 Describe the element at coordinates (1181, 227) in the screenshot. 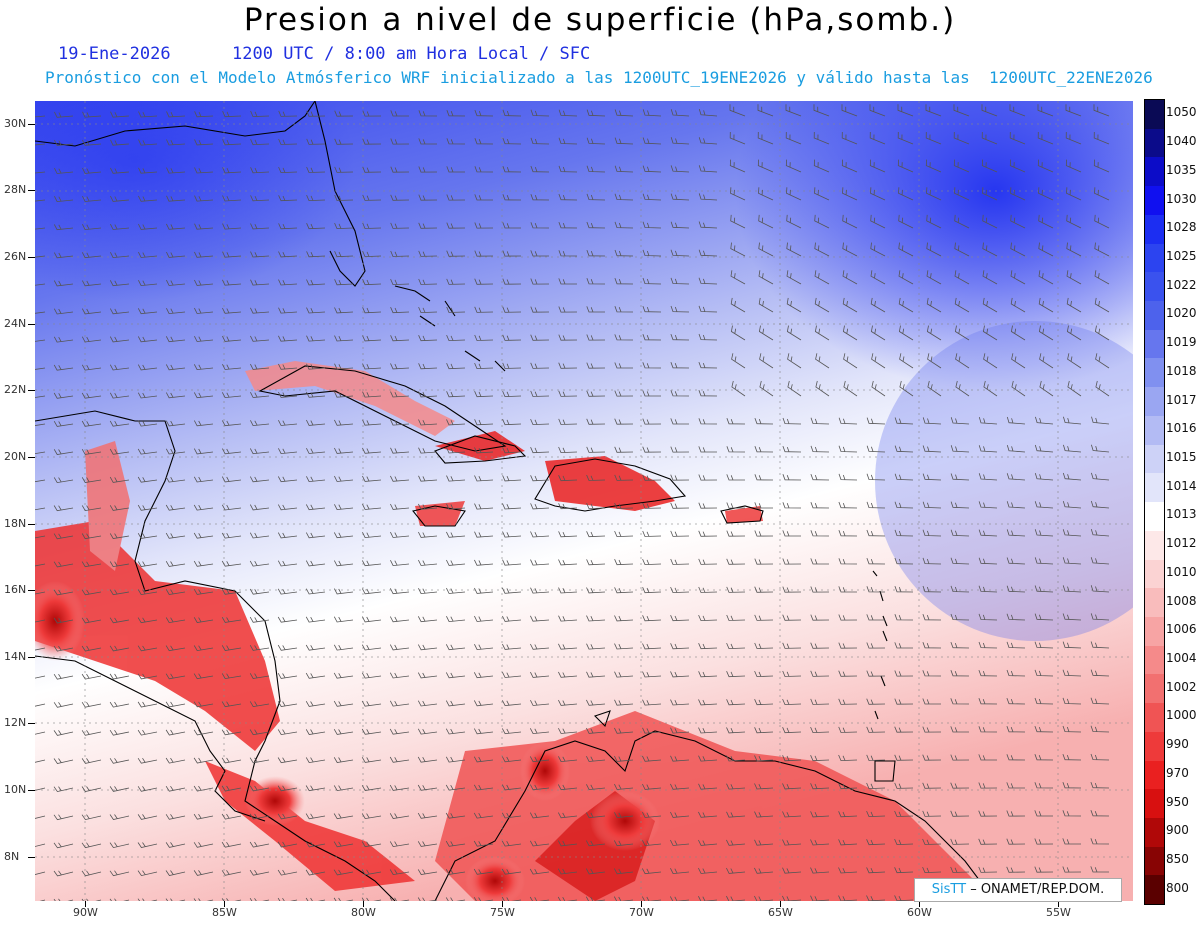

I see `colorbar-level-label: 1028` at that location.